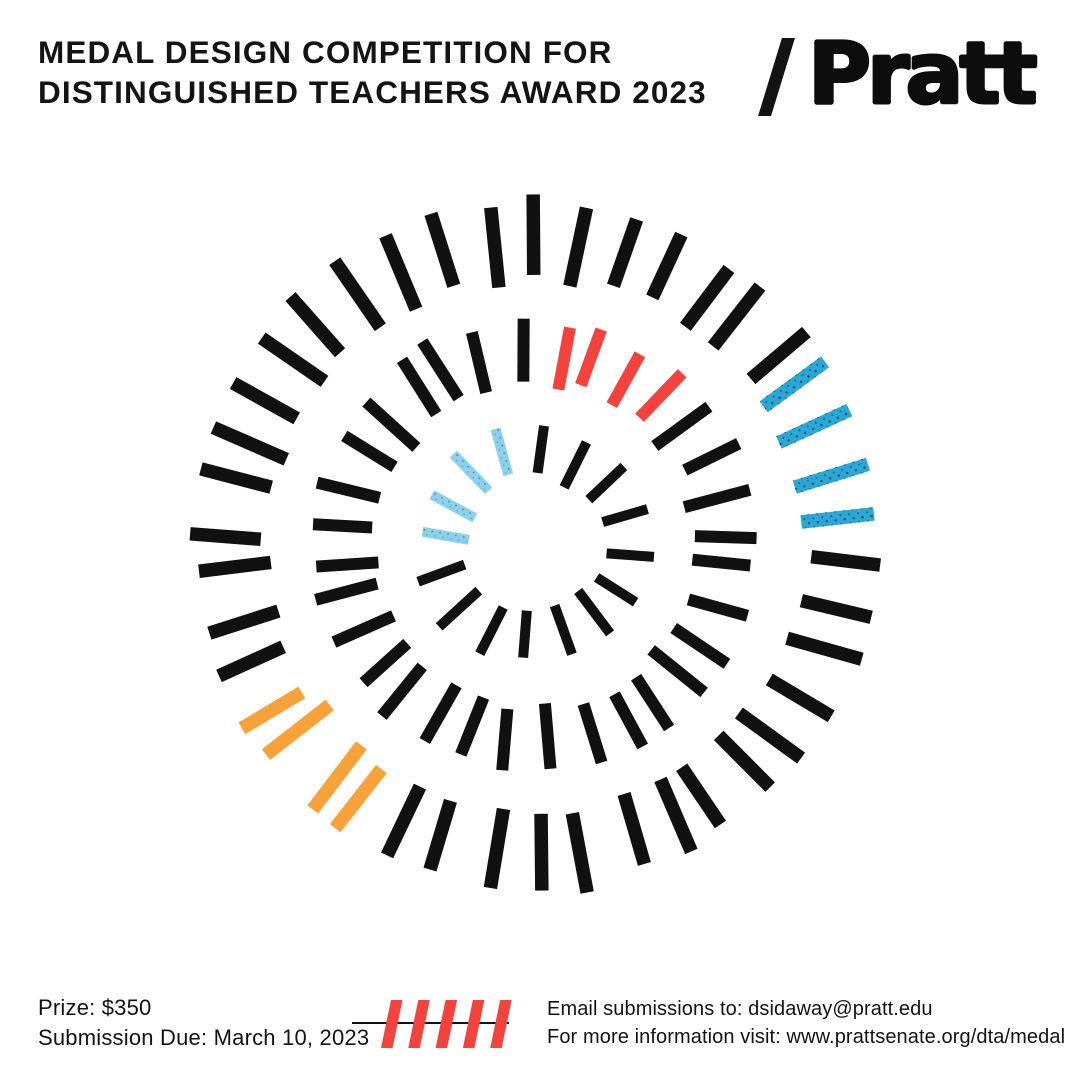 The image size is (1080, 1080). I want to click on submission-due-text: Submission Due: March 10, 2023, so click(204, 1037).